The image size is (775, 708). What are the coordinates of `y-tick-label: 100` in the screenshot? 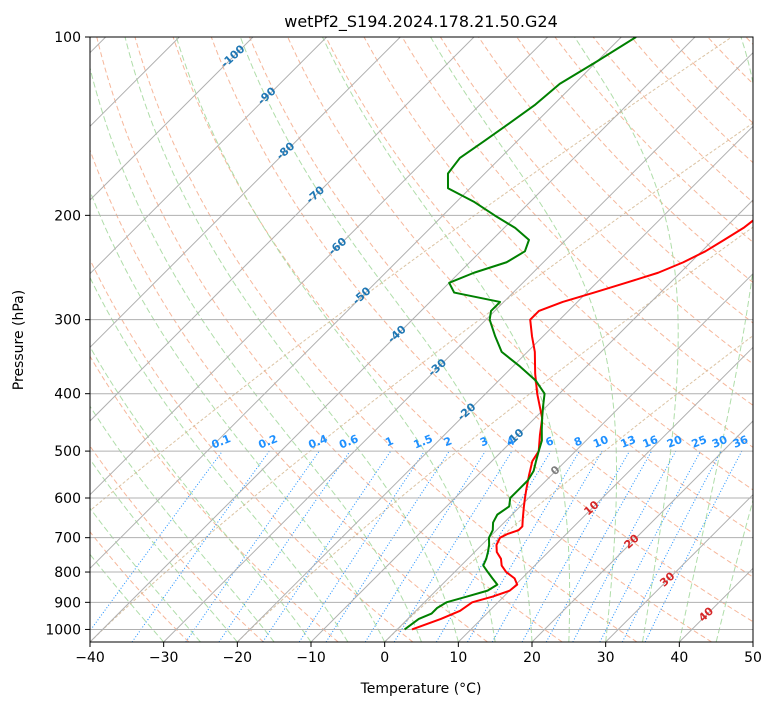 It's located at (67, 38).